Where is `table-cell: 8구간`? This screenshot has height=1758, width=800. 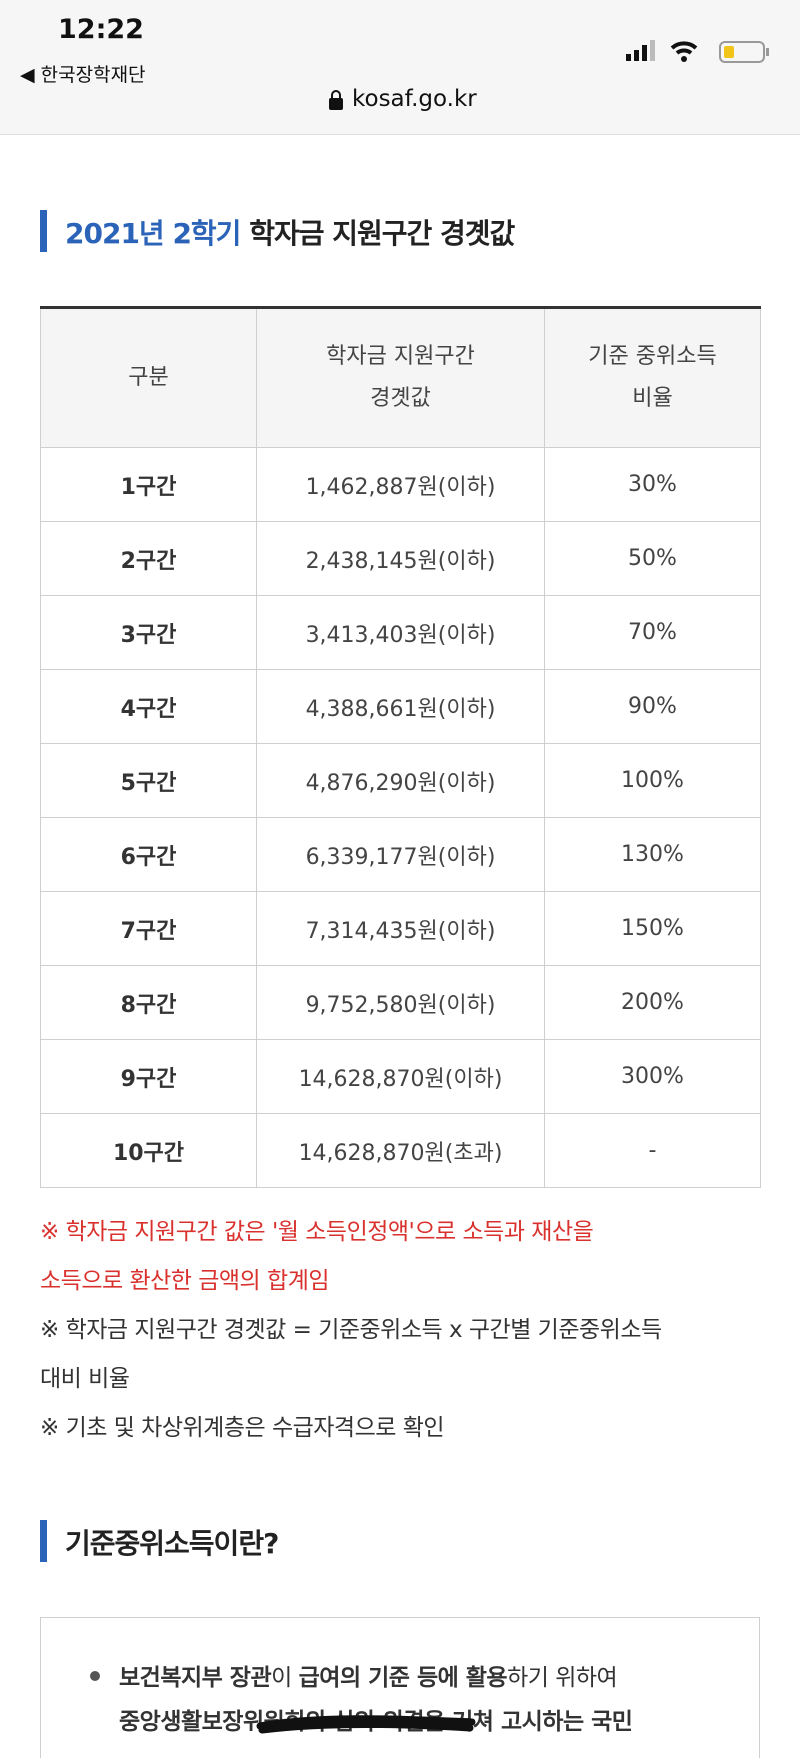 table-cell: 8구간 is located at coordinates (148, 1002).